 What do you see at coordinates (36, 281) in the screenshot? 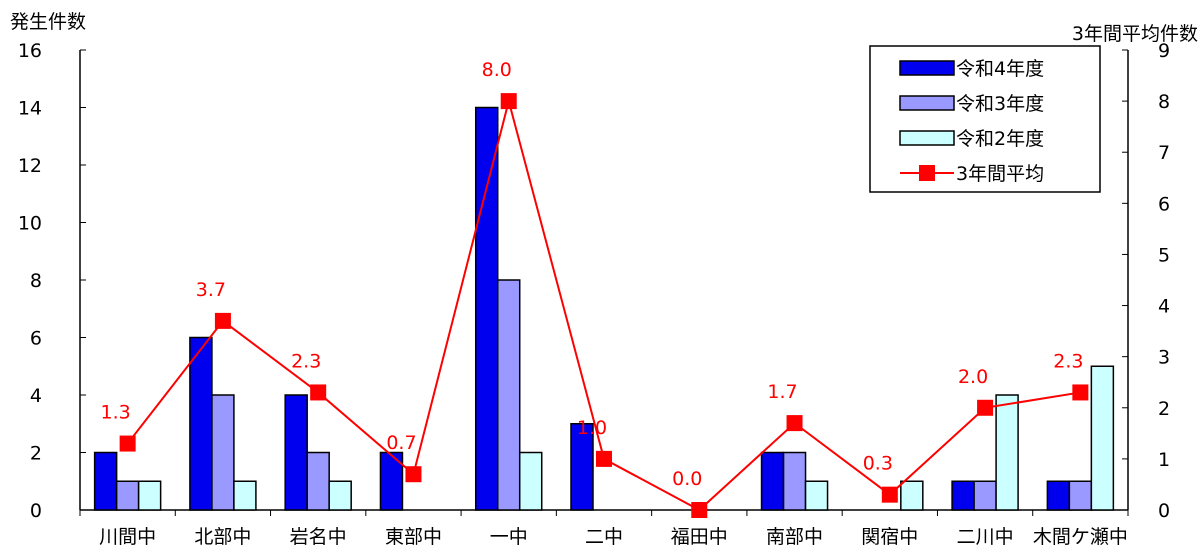
I see `y-tick-label: 8` at bounding box center [36, 281].